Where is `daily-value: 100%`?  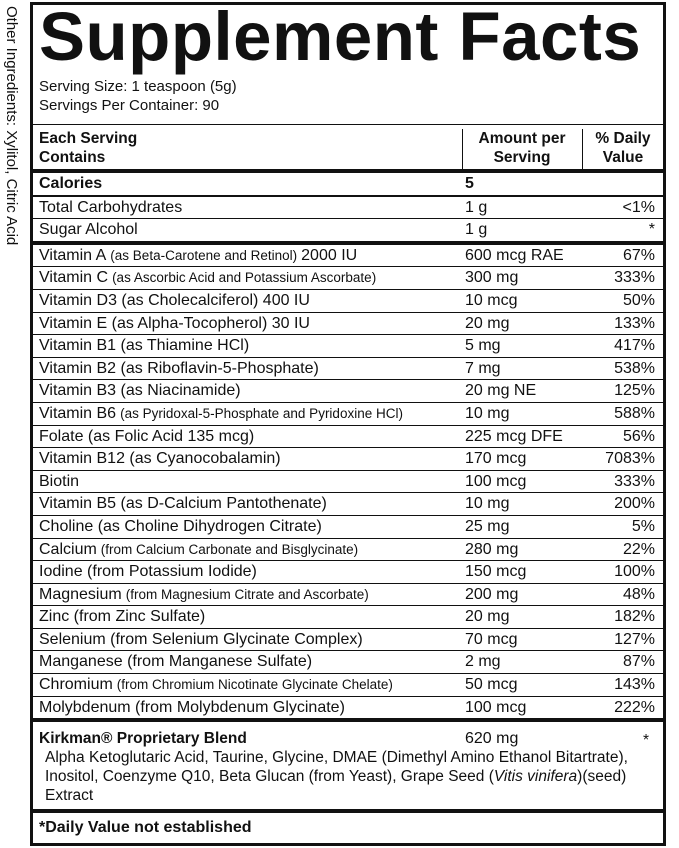
daily-value: 100% is located at coordinates (634, 572).